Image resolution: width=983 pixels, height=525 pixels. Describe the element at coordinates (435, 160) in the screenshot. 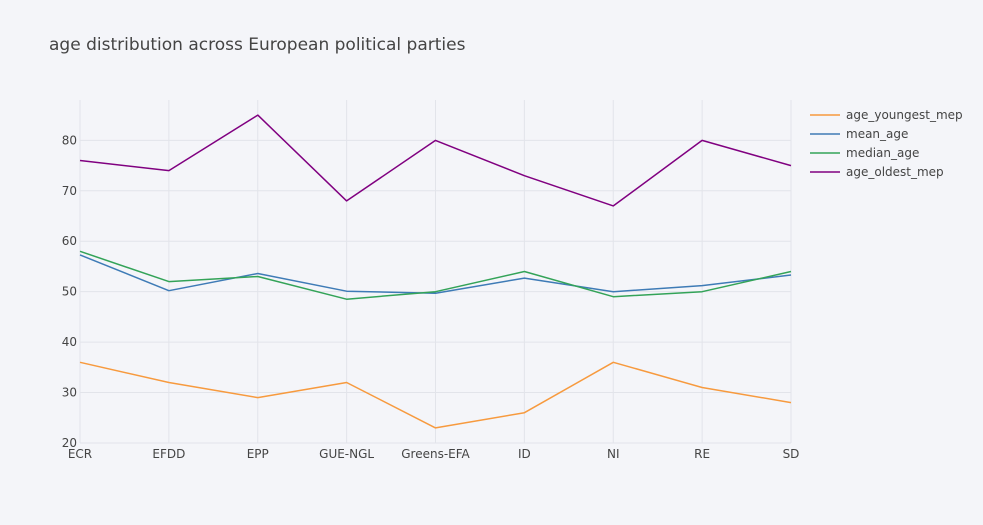

I see `series-line-age_oldest_mep` at that location.